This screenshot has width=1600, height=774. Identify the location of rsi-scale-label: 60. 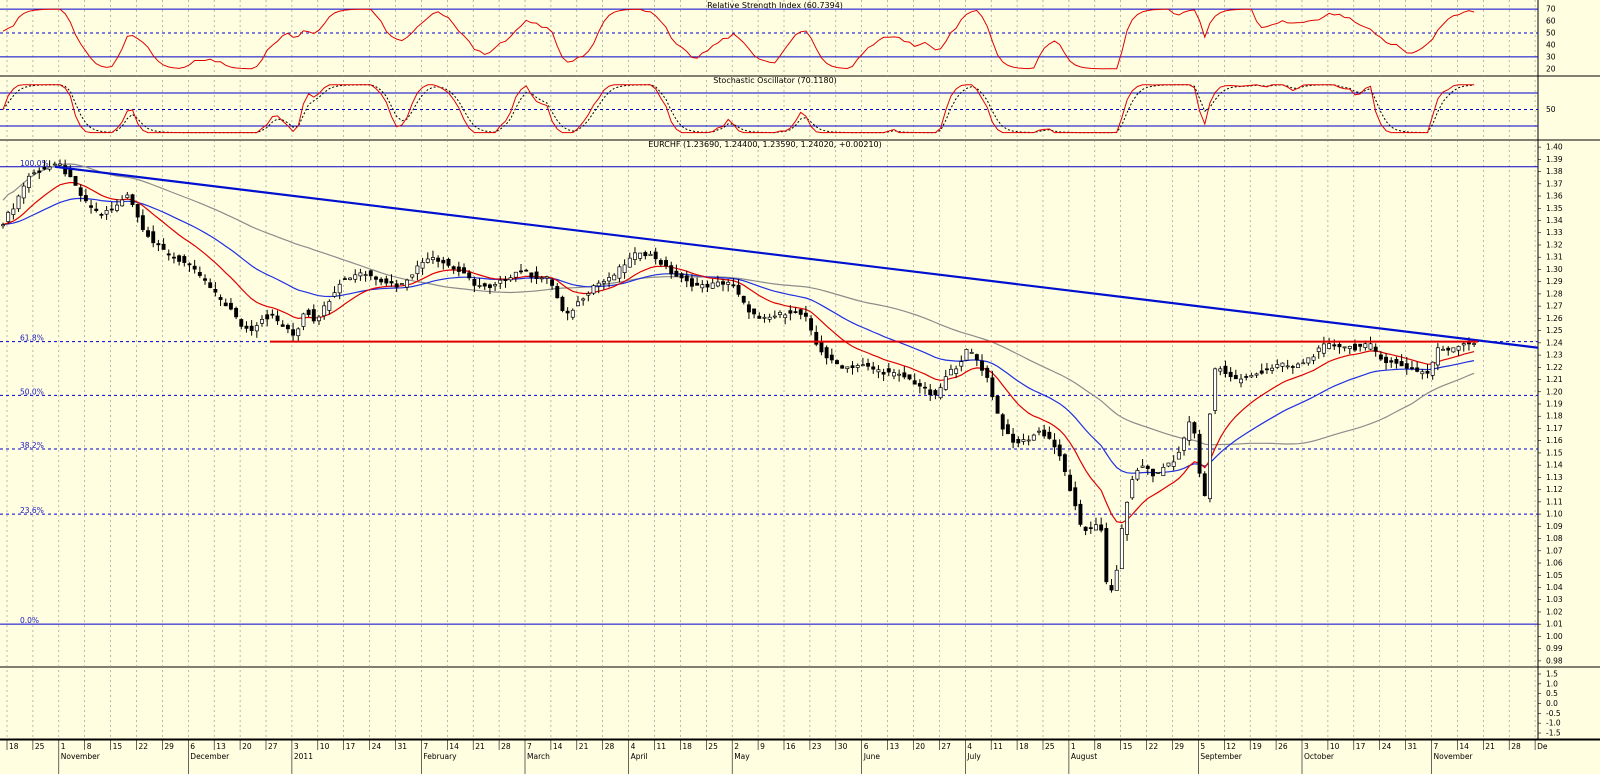
(1551, 21).